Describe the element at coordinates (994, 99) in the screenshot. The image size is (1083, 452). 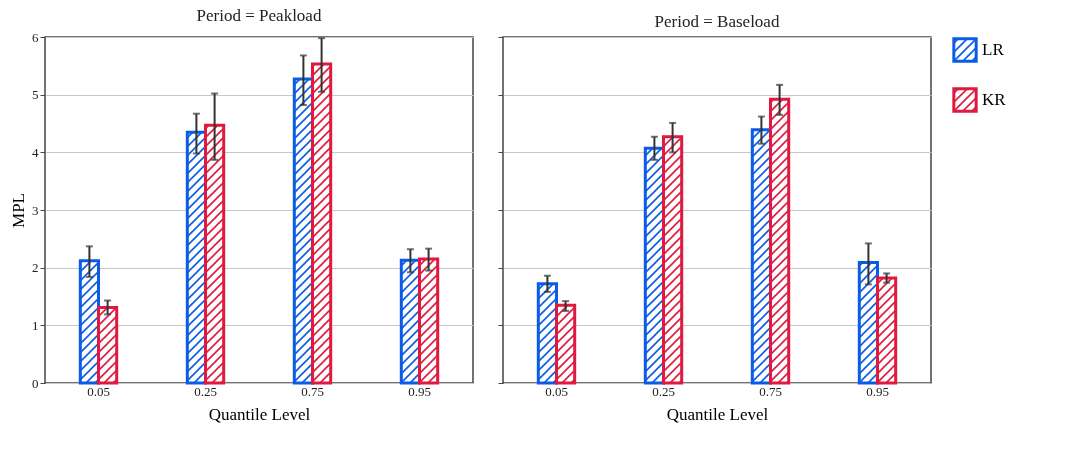
I see `legend-label: KR` at that location.